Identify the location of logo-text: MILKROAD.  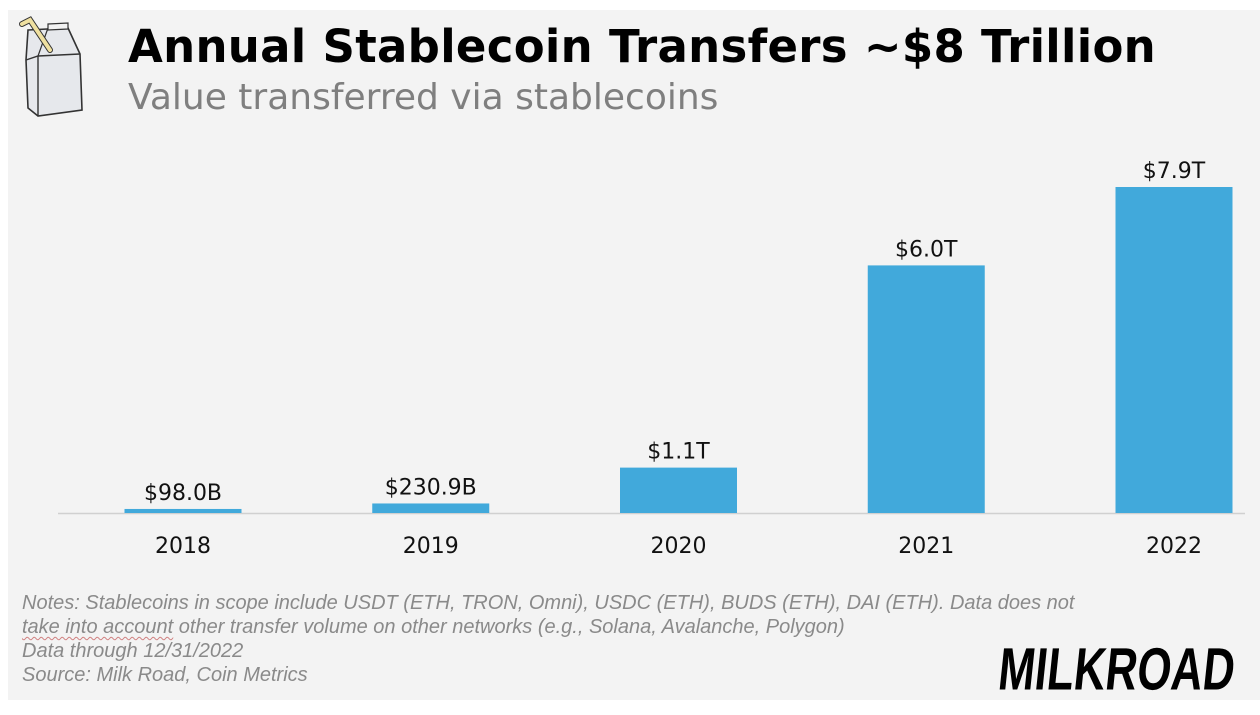
(1117, 671).